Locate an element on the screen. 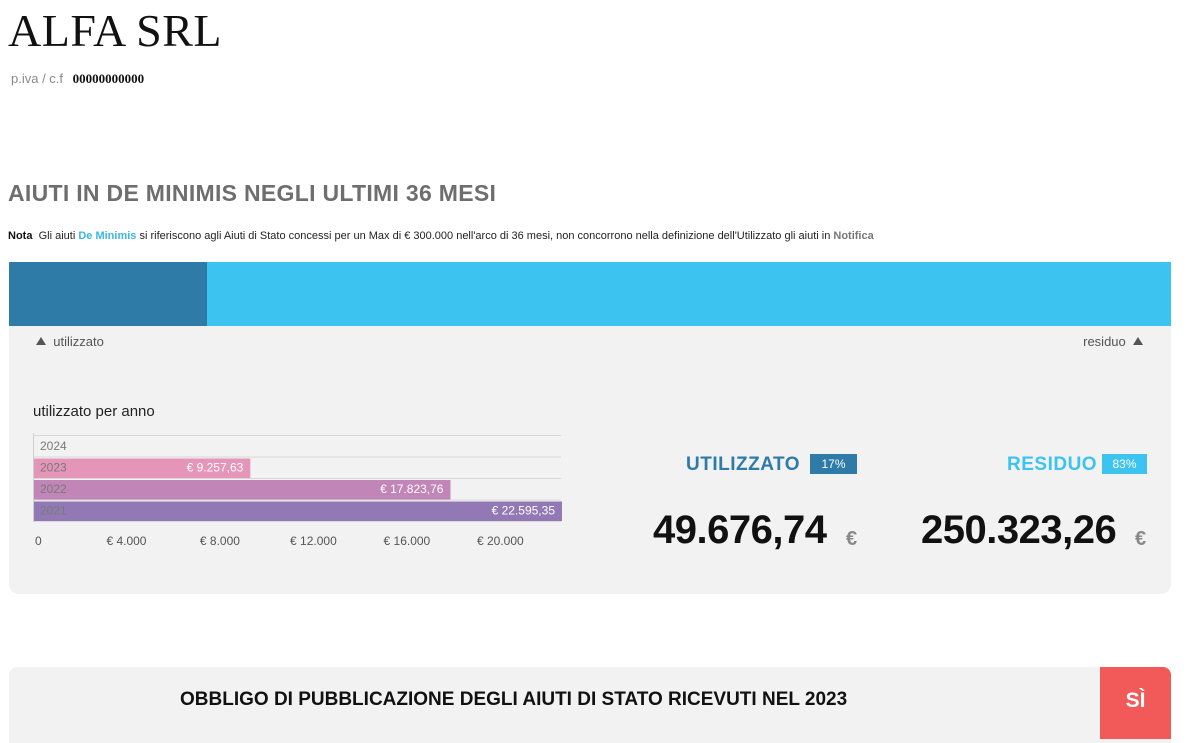  publication-obligation-box is located at coordinates (590, 705).